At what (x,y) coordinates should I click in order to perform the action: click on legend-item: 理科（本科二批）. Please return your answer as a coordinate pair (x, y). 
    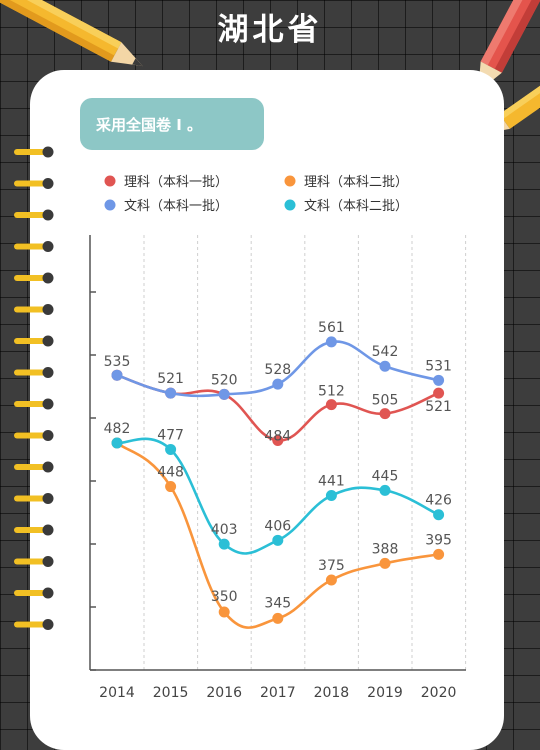
    Looking at the image, I should click on (346, 182).